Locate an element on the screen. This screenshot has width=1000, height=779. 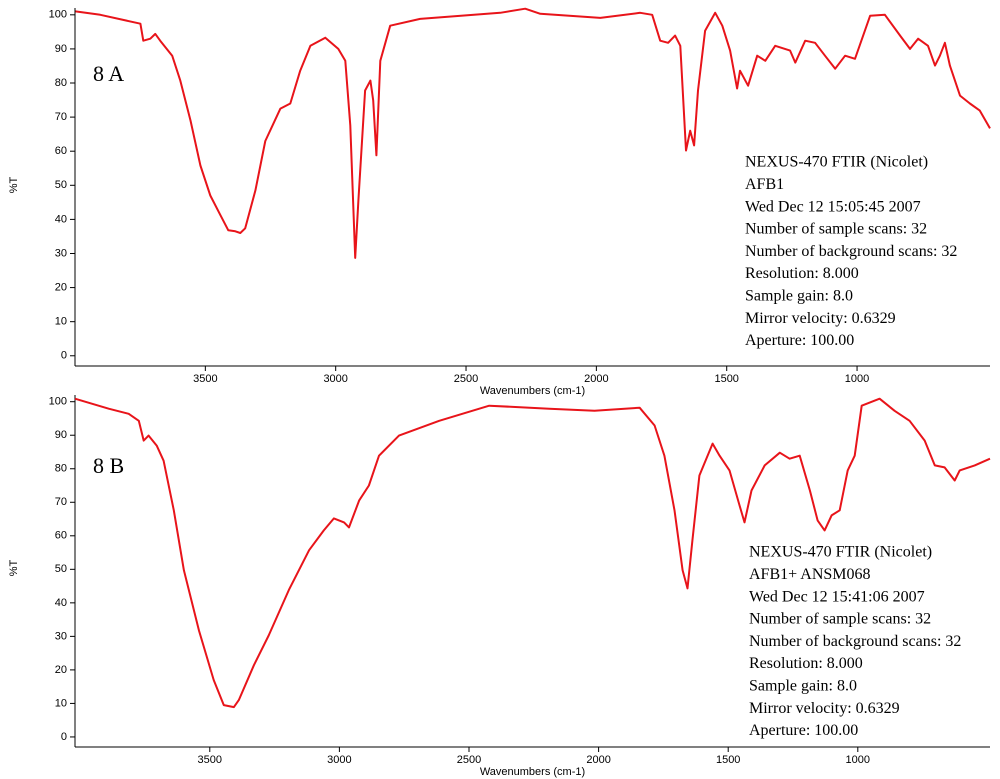
annotation: AFB1+ ANSM068 is located at coordinates (810, 574).